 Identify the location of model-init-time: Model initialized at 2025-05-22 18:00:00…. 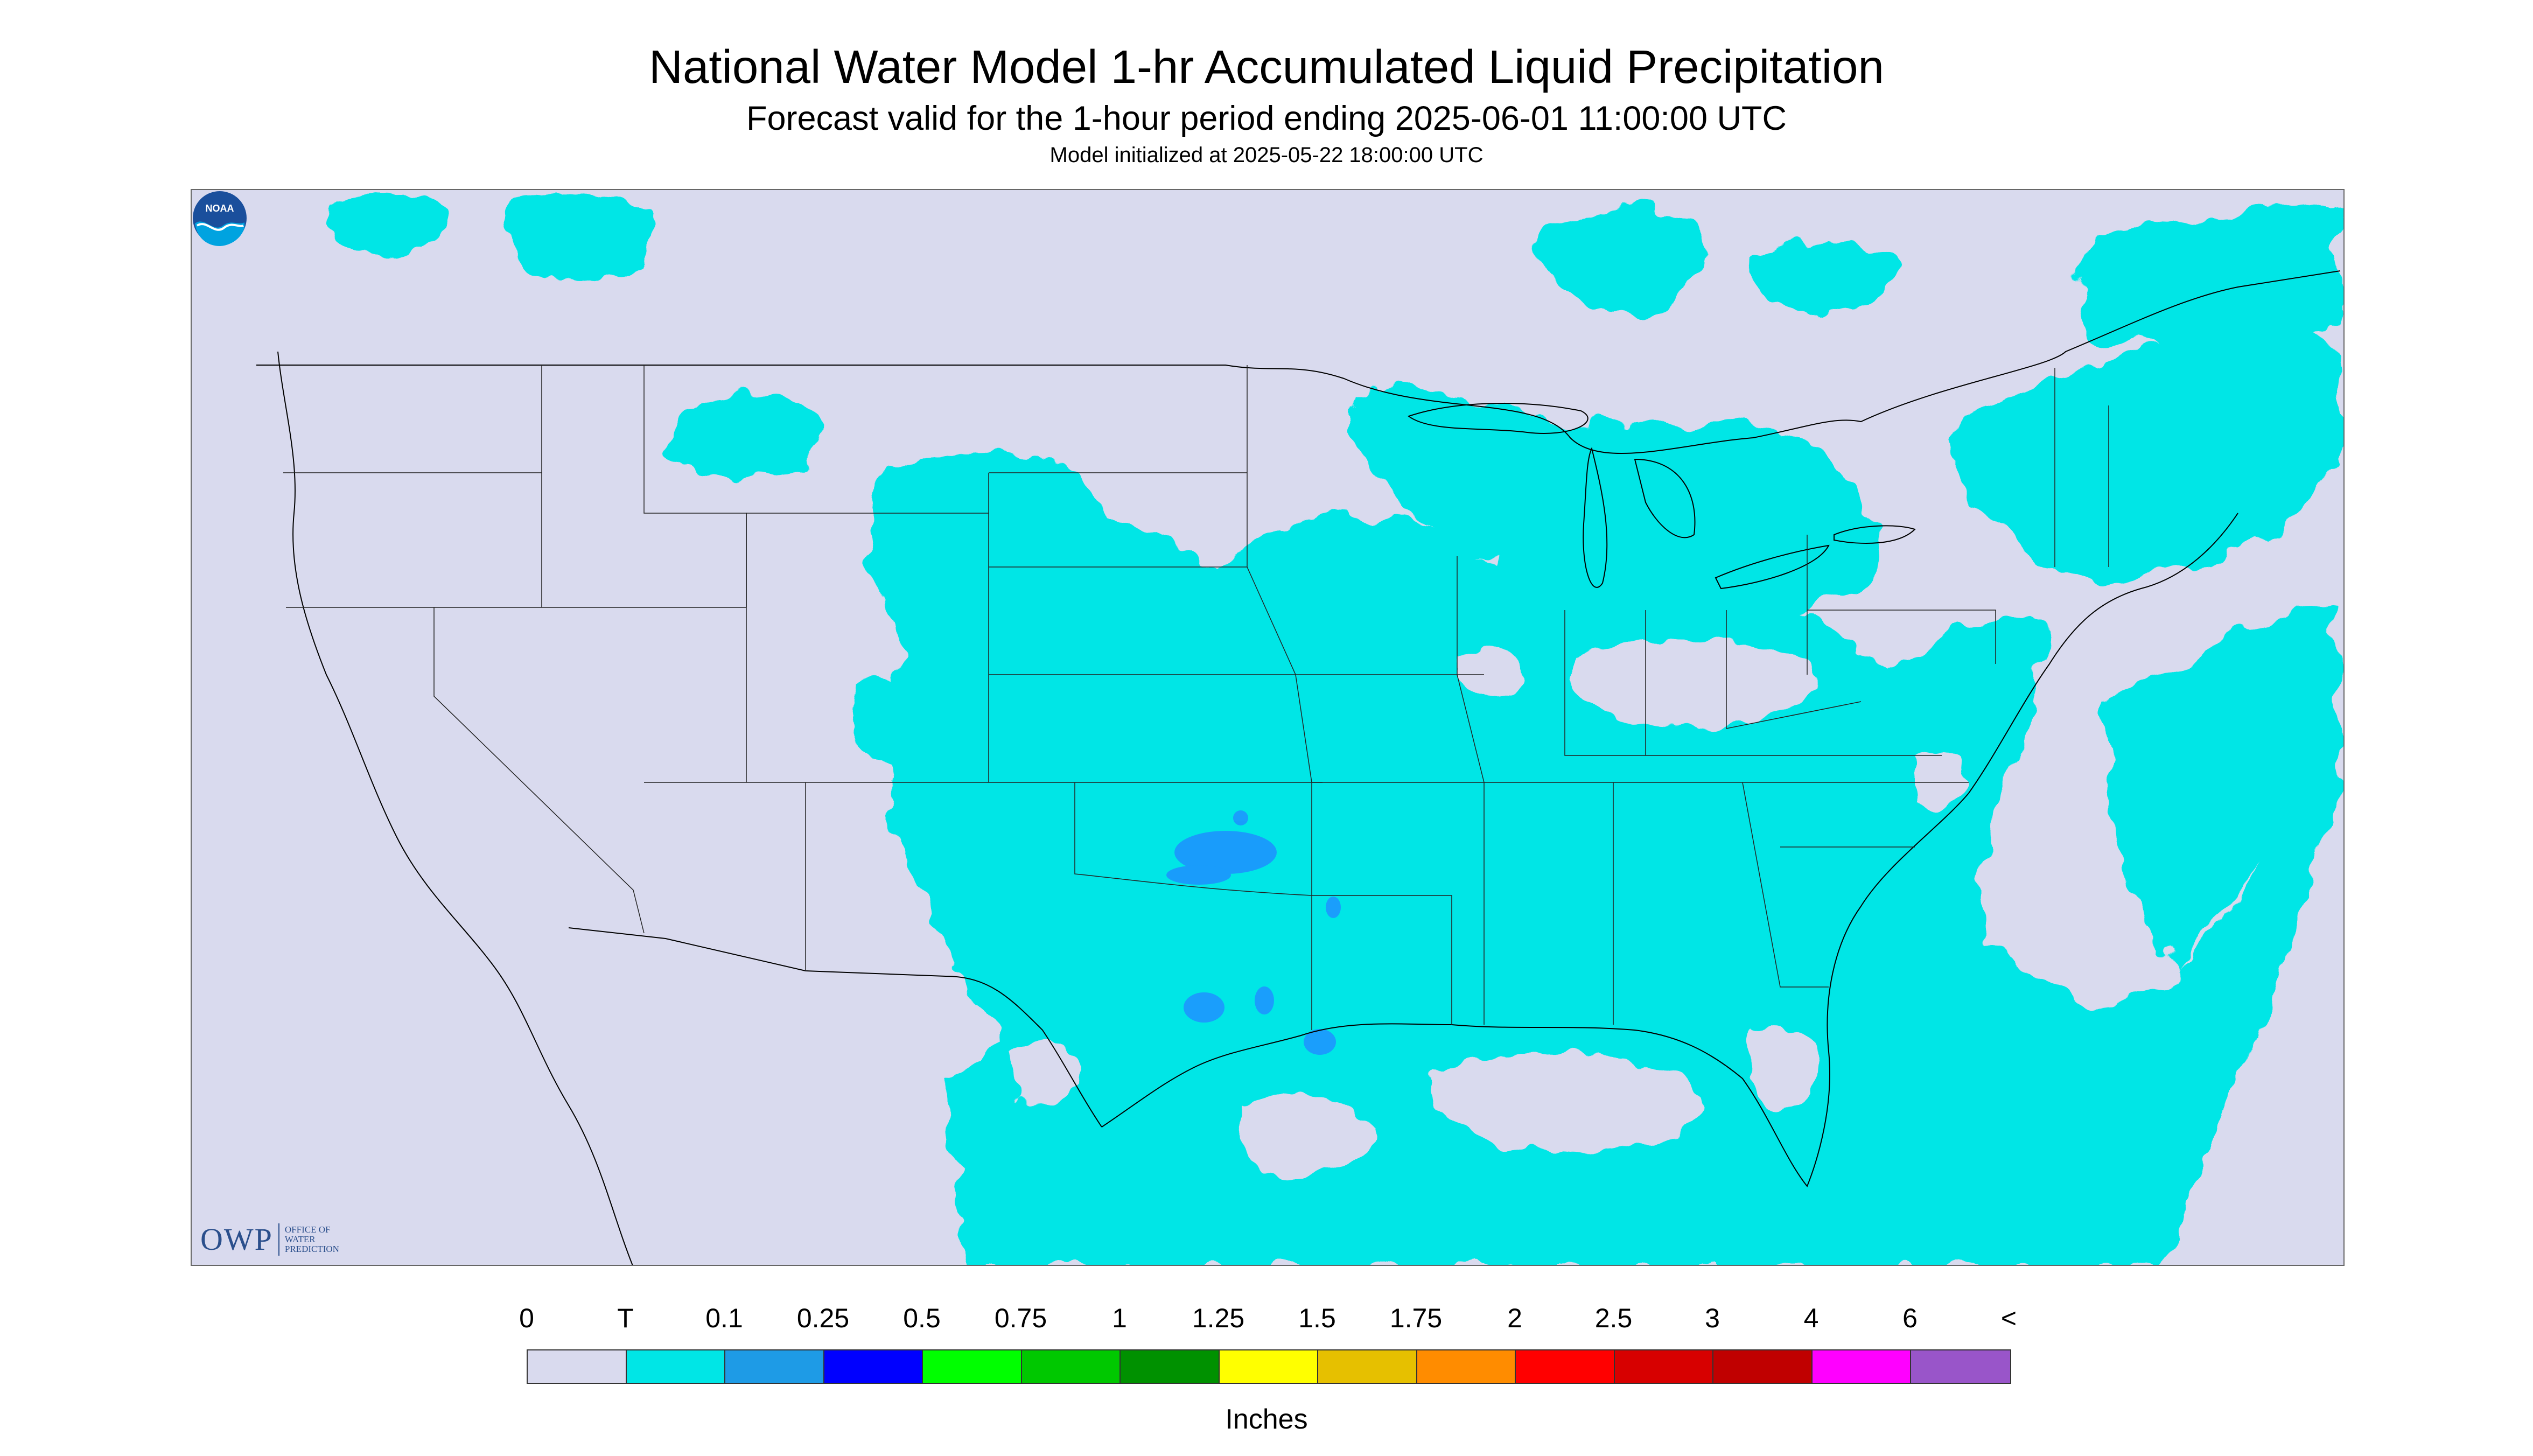
(1266, 155).